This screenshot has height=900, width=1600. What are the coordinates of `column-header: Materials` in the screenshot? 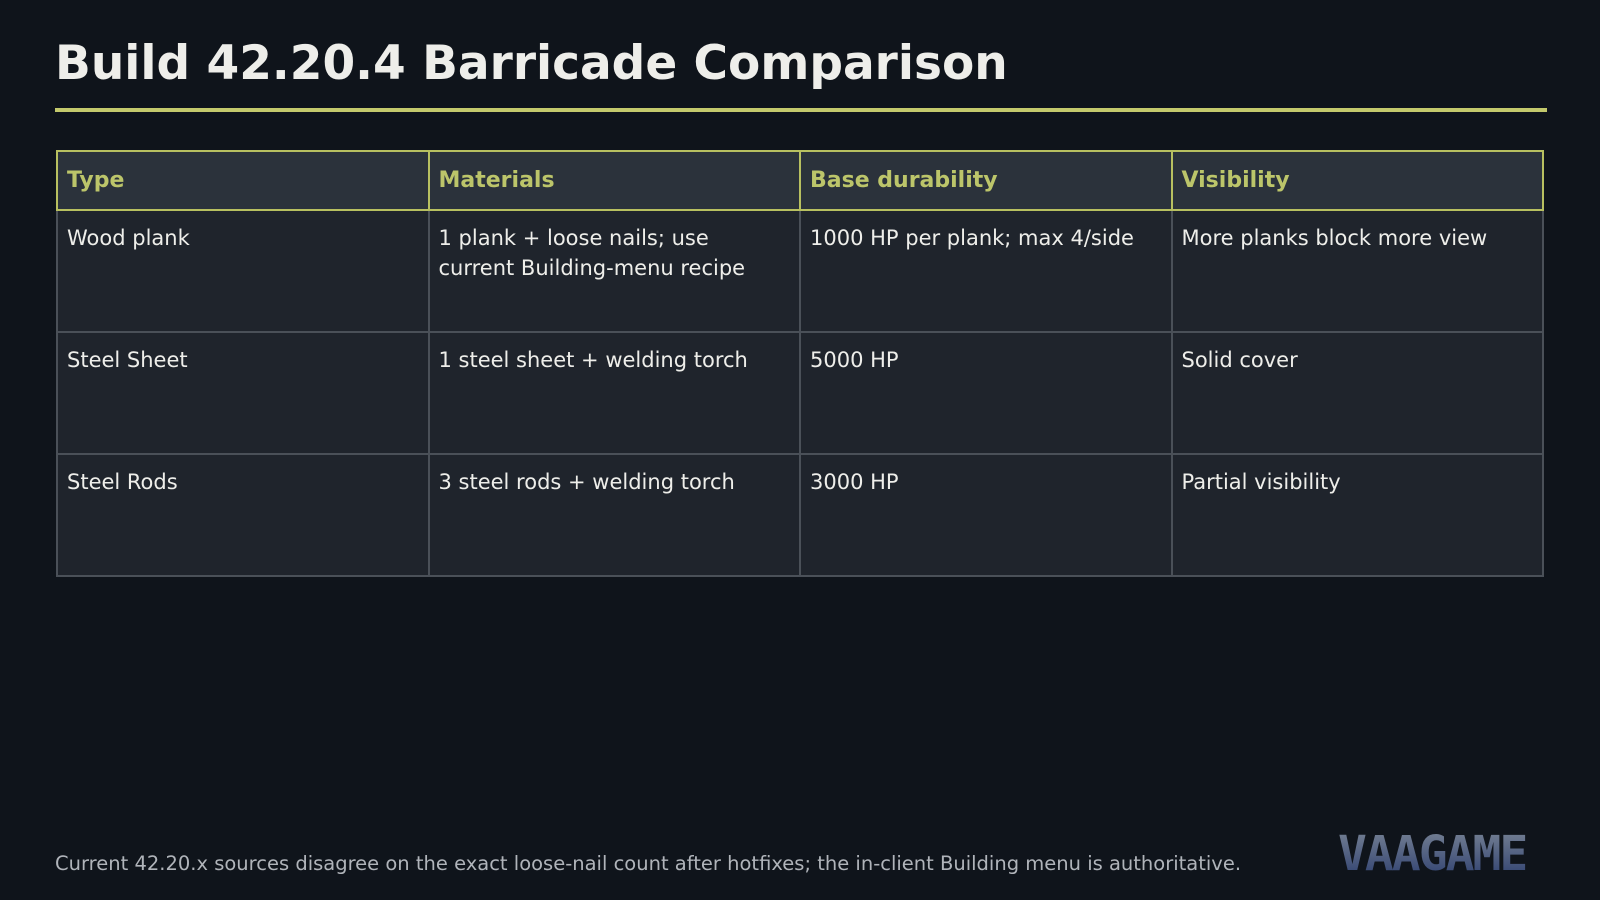 It's located at (614, 180).